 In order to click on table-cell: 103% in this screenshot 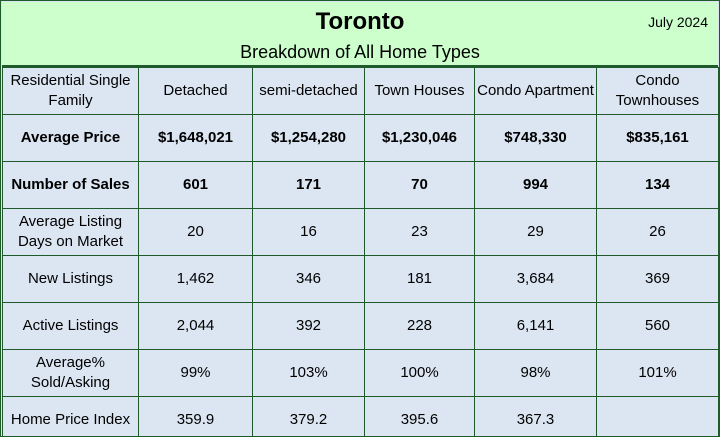, I will do `click(308, 373)`.